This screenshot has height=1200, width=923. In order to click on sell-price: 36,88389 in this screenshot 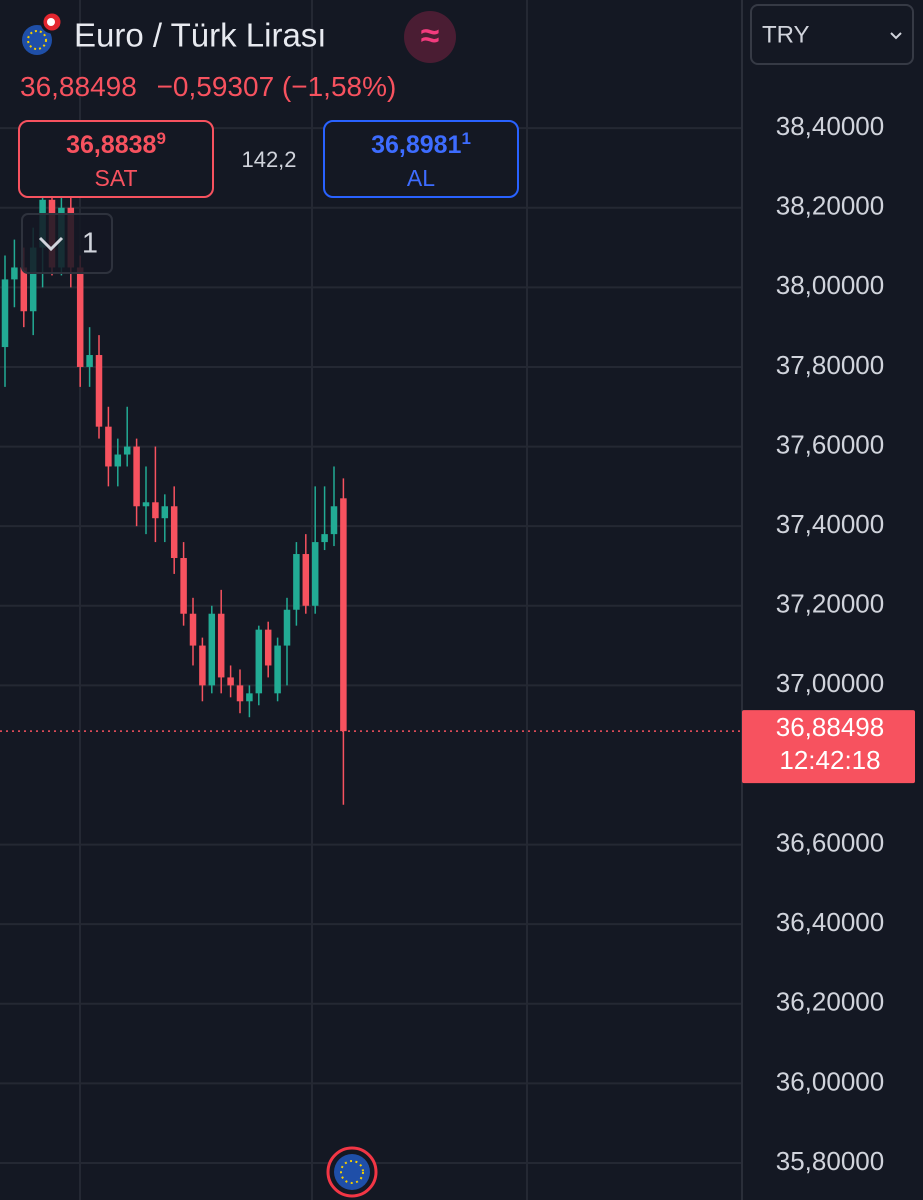, I will do `click(116, 143)`.